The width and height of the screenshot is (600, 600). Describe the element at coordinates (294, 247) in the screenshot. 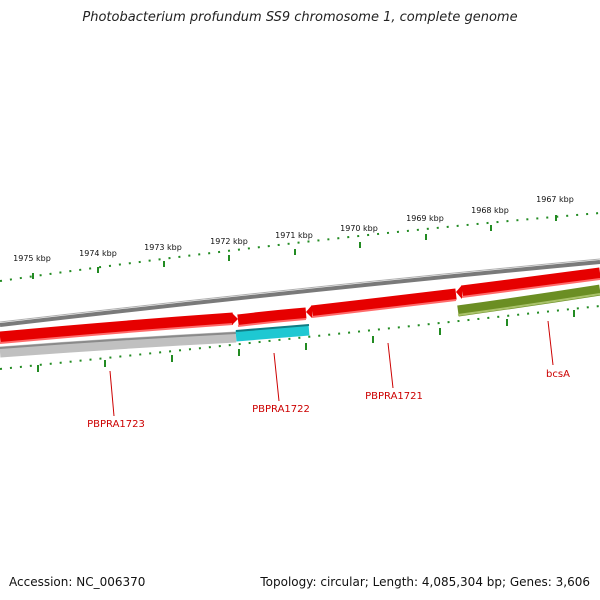

I see `outer-scale-ticks` at that location.